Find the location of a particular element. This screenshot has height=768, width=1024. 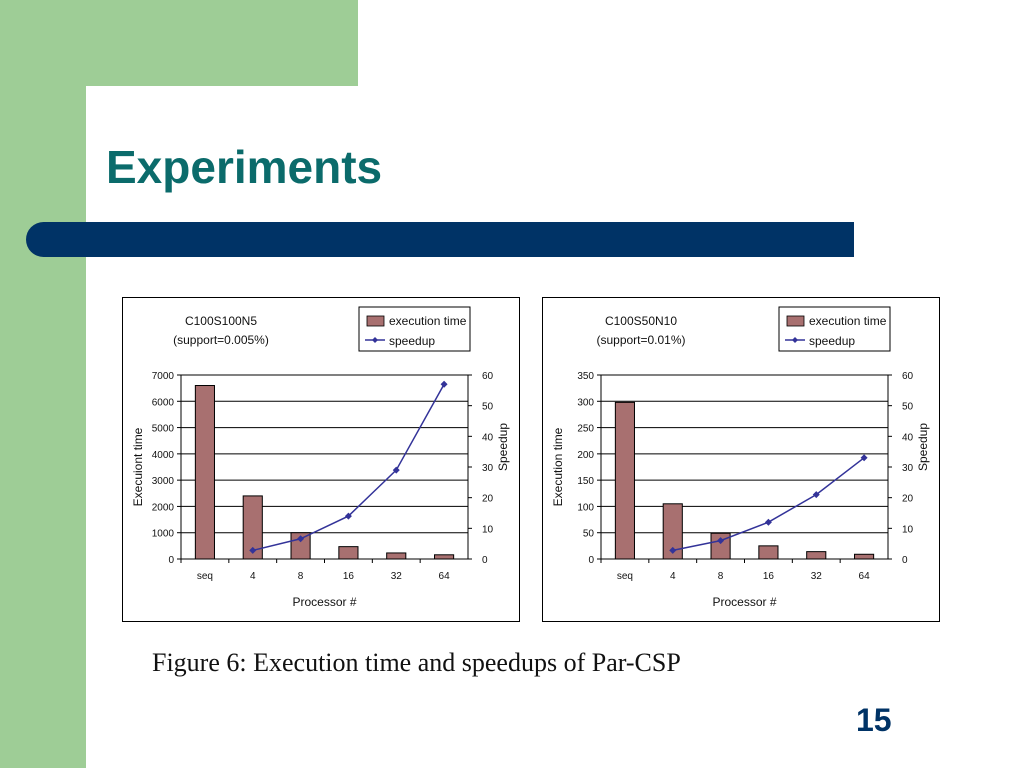

y-tick-label: 50 is located at coordinates (589, 534).